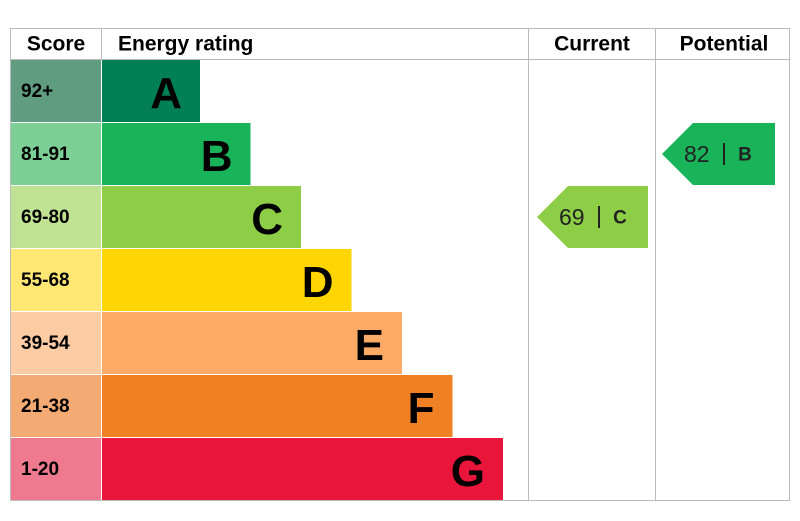 The image size is (800, 521). I want to click on score-label: 55-68, so click(45, 280).